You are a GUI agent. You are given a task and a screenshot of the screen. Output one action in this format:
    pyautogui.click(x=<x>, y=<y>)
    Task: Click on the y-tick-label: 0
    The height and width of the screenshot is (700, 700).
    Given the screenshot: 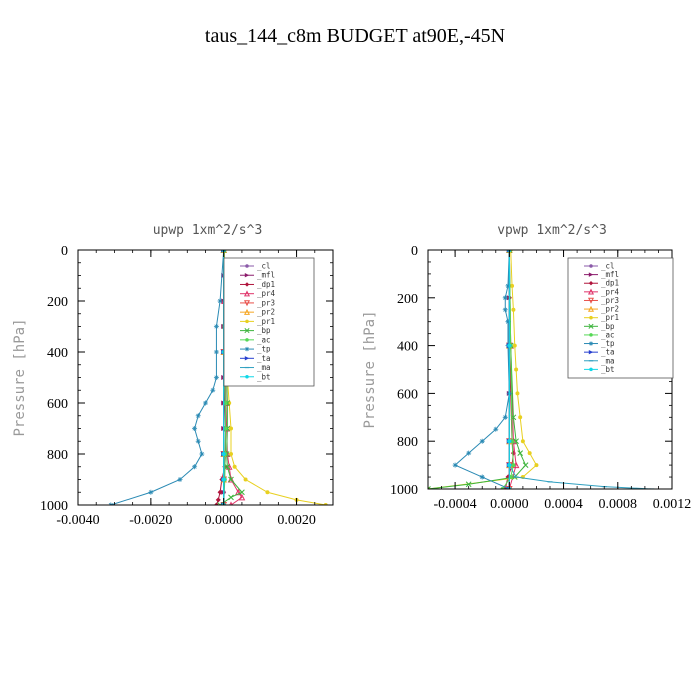 What is the action you would take?
    pyautogui.click(x=64, y=251)
    